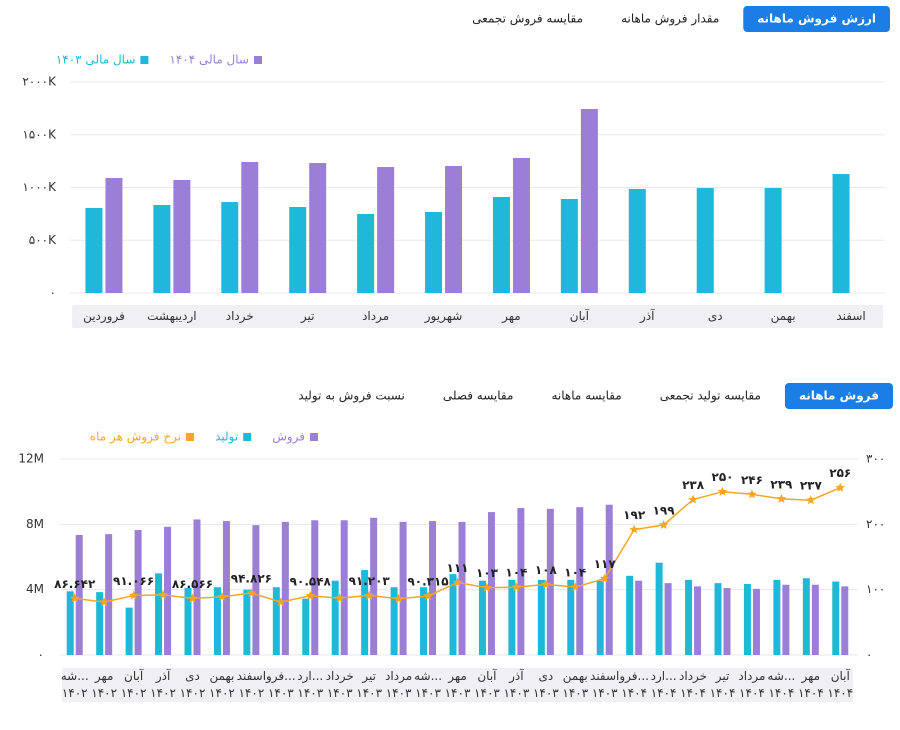  Describe the element at coordinates (135, 437) in the screenshot. I see `legend-label: نرخ فروش هر ماه` at that location.